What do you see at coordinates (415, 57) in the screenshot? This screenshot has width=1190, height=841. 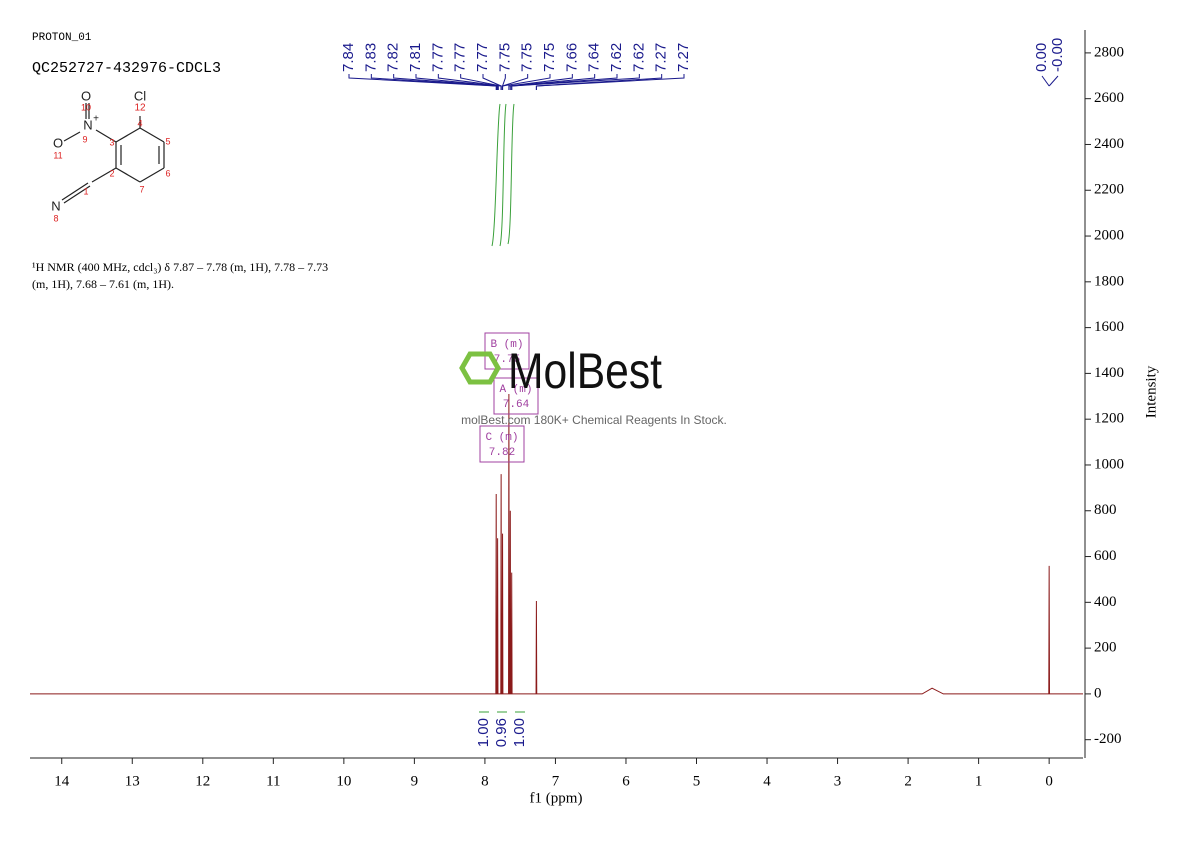 I see `peak-label: 7.81` at bounding box center [415, 57].